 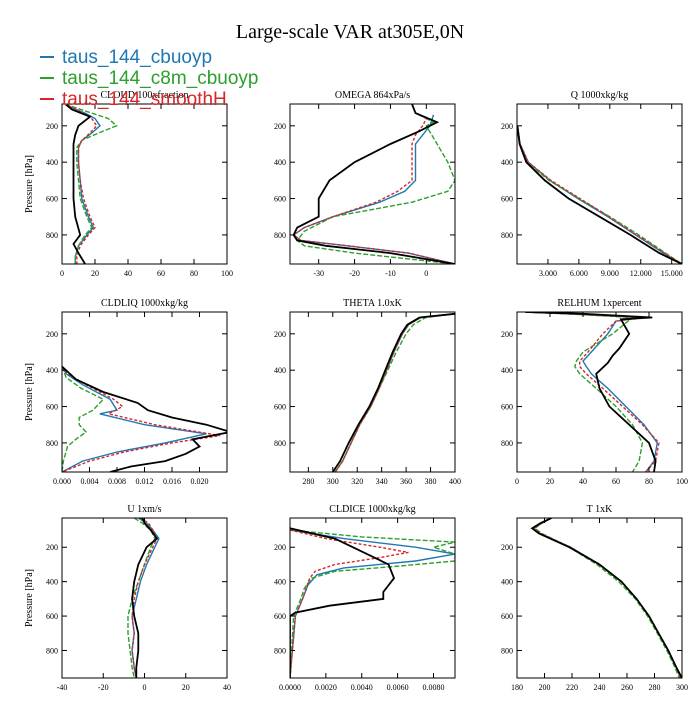 What do you see at coordinates (455, 481) in the screenshot?
I see `x-tick-label: 400` at bounding box center [455, 481].